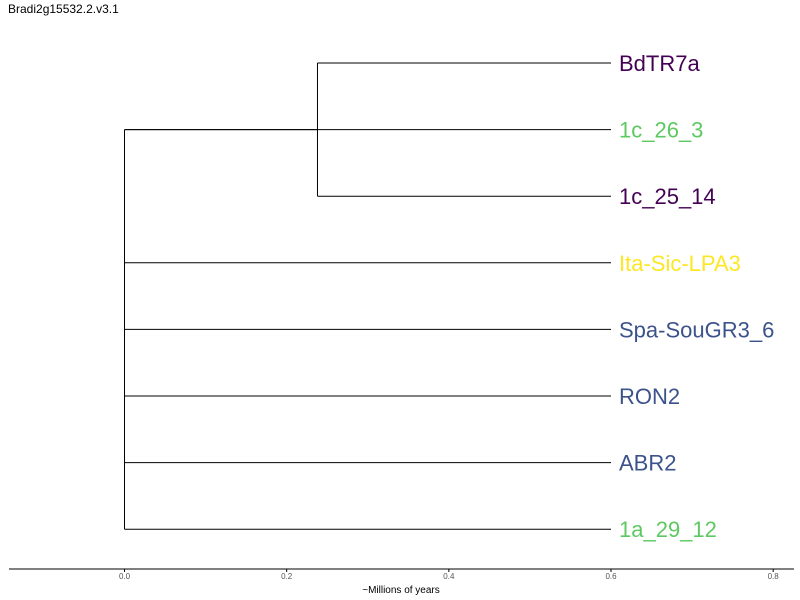 This screenshot has width=800, height=600. What do you see at coordinates (63, 9) in the screenshot?
I see `figure-title: Bradi2g15532.2.v3.1` at bounding box center [63, 9].